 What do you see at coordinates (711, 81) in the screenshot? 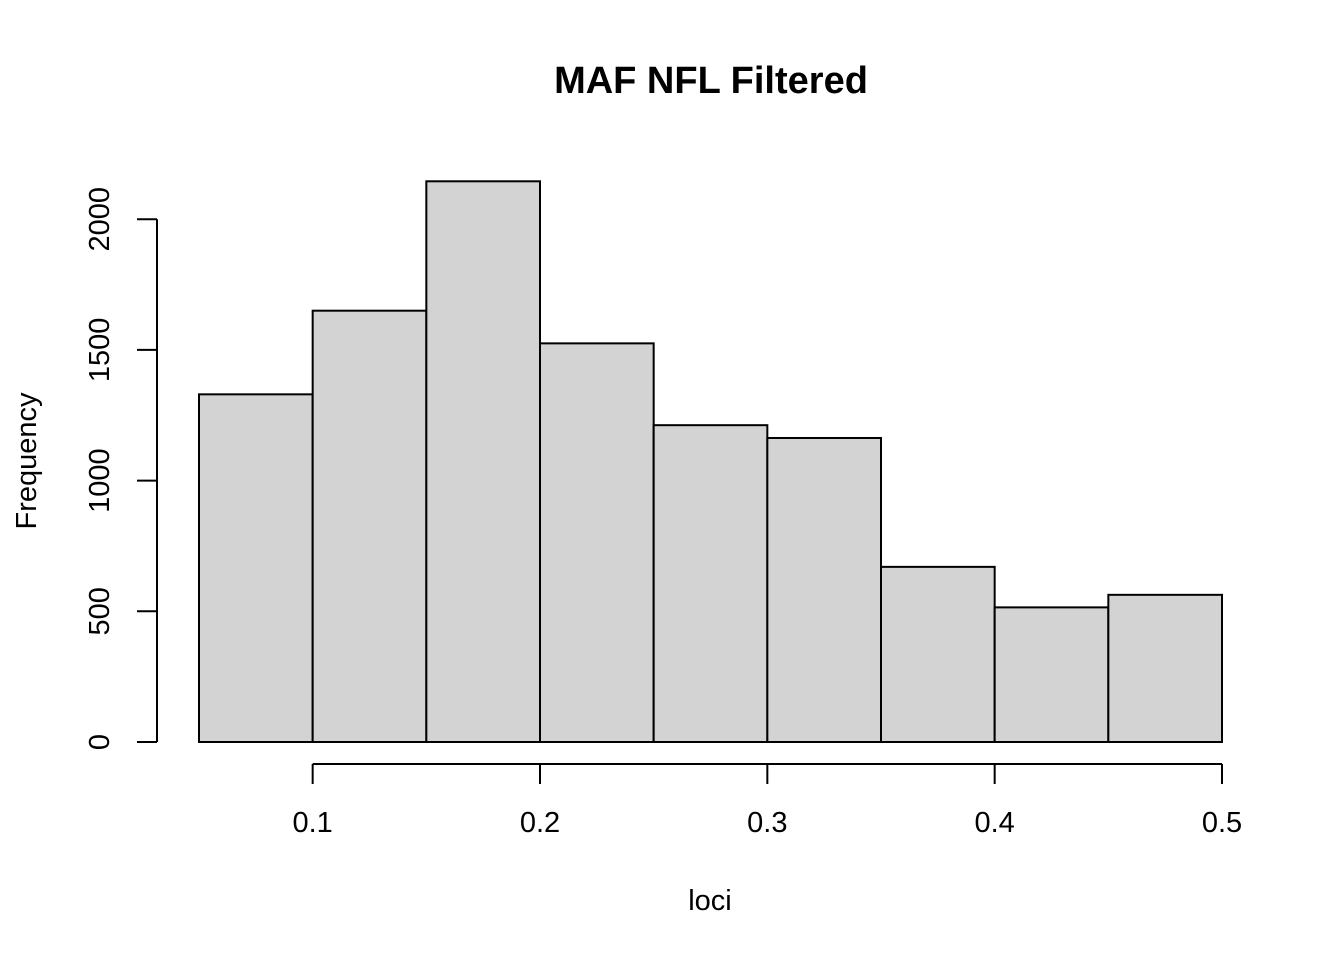
I see `chart-title: MAF NFL Filtered` at bounding box center [711, 81].